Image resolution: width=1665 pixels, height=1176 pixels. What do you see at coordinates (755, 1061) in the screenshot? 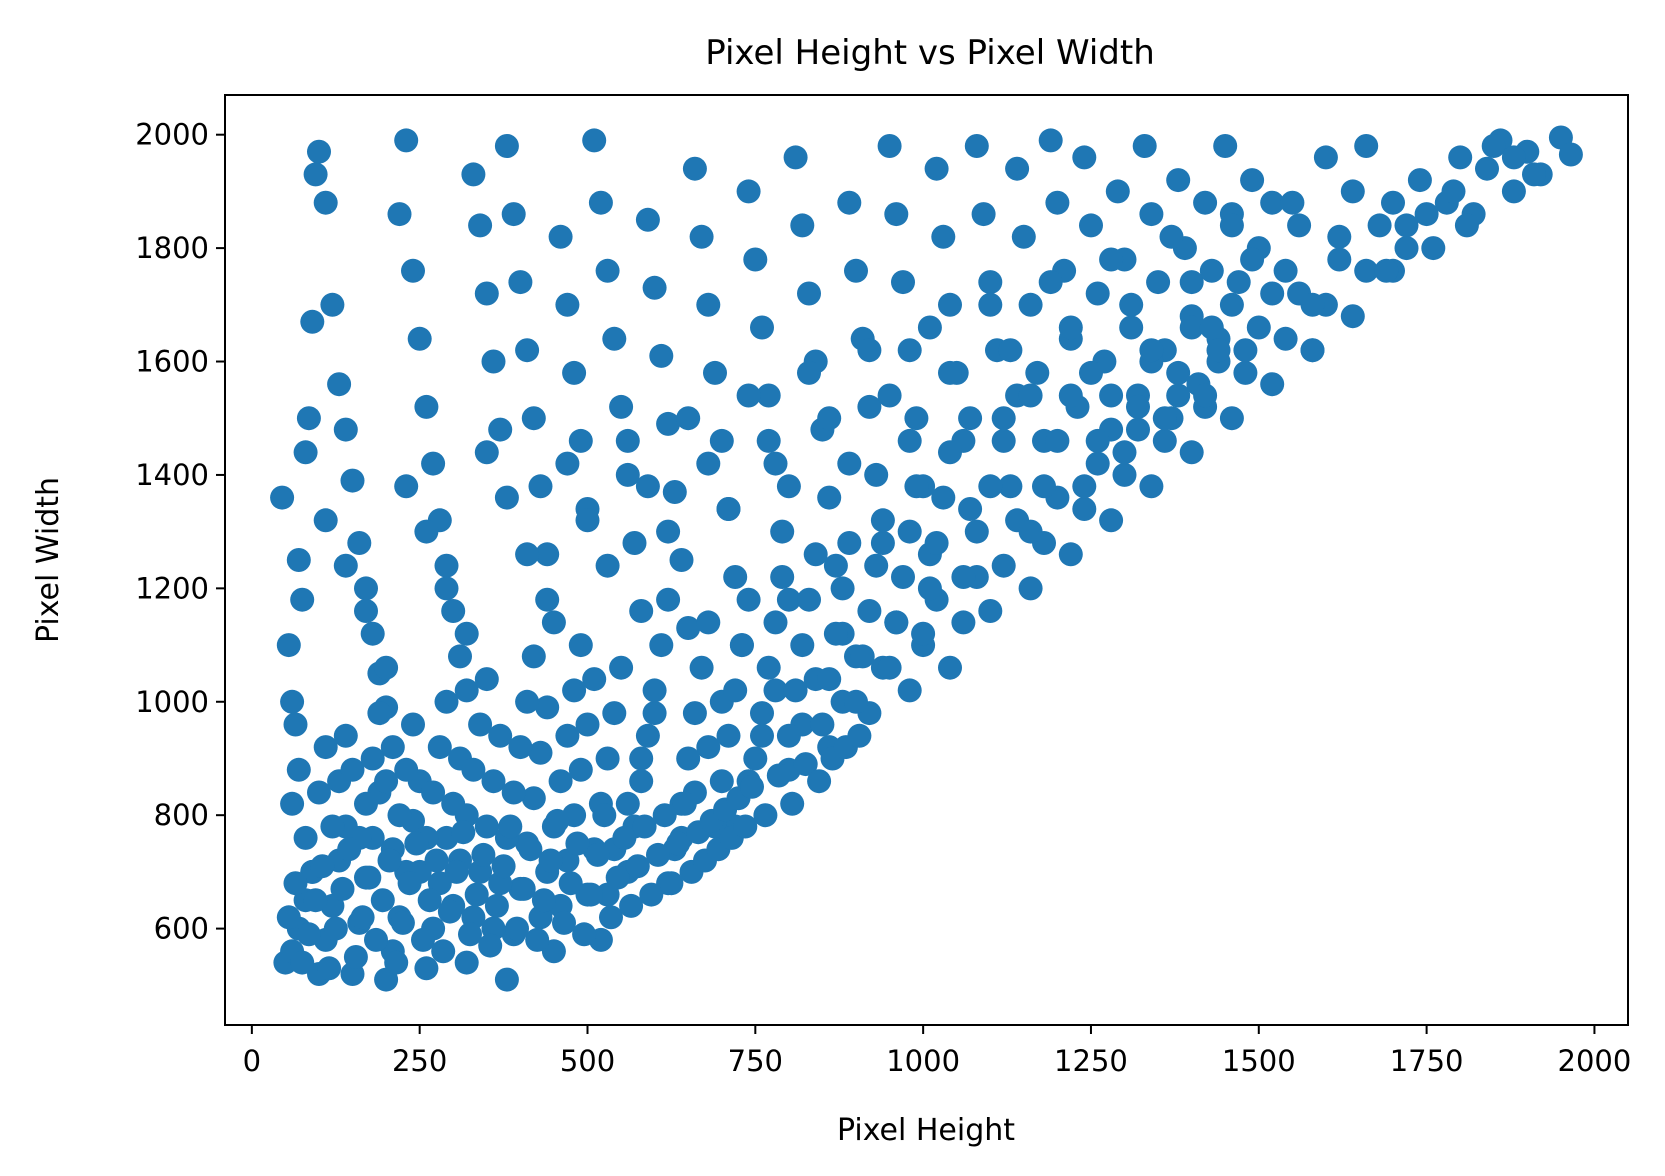
I see `x-tick-label: 750` at bounding box center [755, 1061].